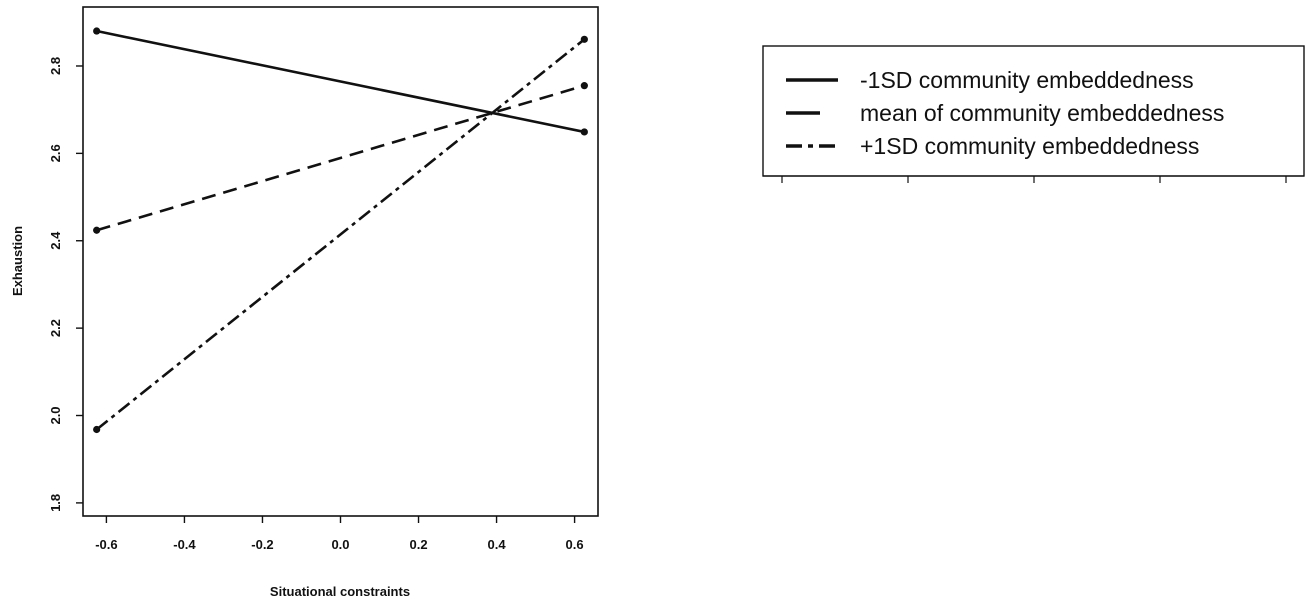 Image resolution: width=1309 pixels, height=604 pixels. What do you see at coordinates (339, 534) in the screenshot?
I see `x-axis: -0.6 -0.4 -0.2 0.0 0.2 0.4 0.6` at bounding box center [339, 534].